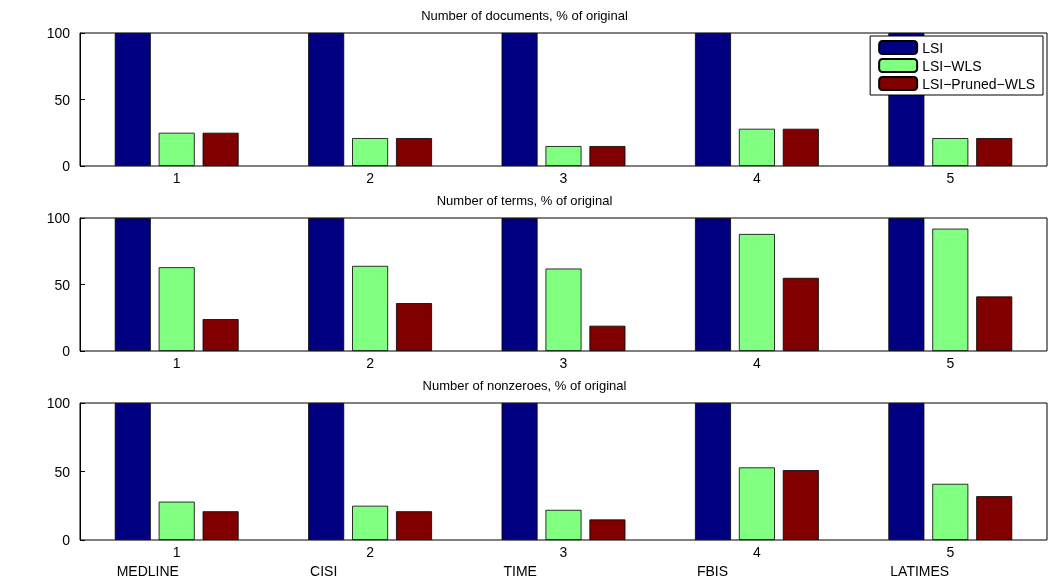  Describe the element at coordinates (920, 571) in the screenshot. I see `text: LATIMES` at that location.